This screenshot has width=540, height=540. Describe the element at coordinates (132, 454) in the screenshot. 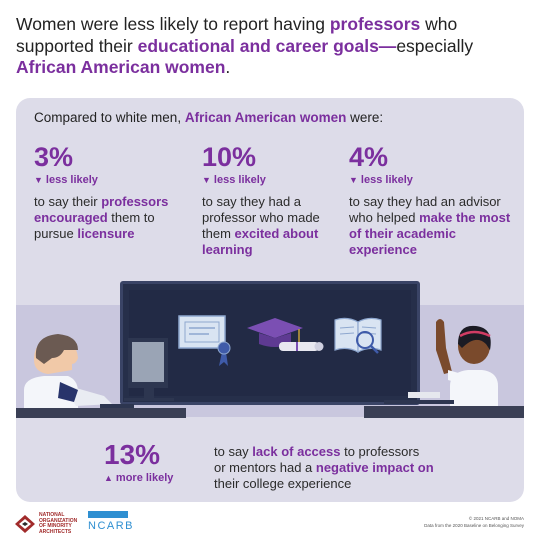

I see `stat-value: 13%` at that location.